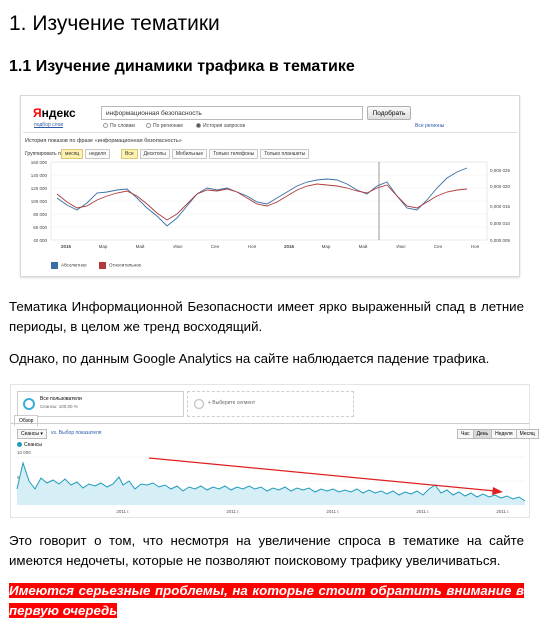 This screenshot has height=623, width=545. Describe the element at coordinates (24, 452) in the screenshot. I see `y-tick-top: 10 000` at that location.